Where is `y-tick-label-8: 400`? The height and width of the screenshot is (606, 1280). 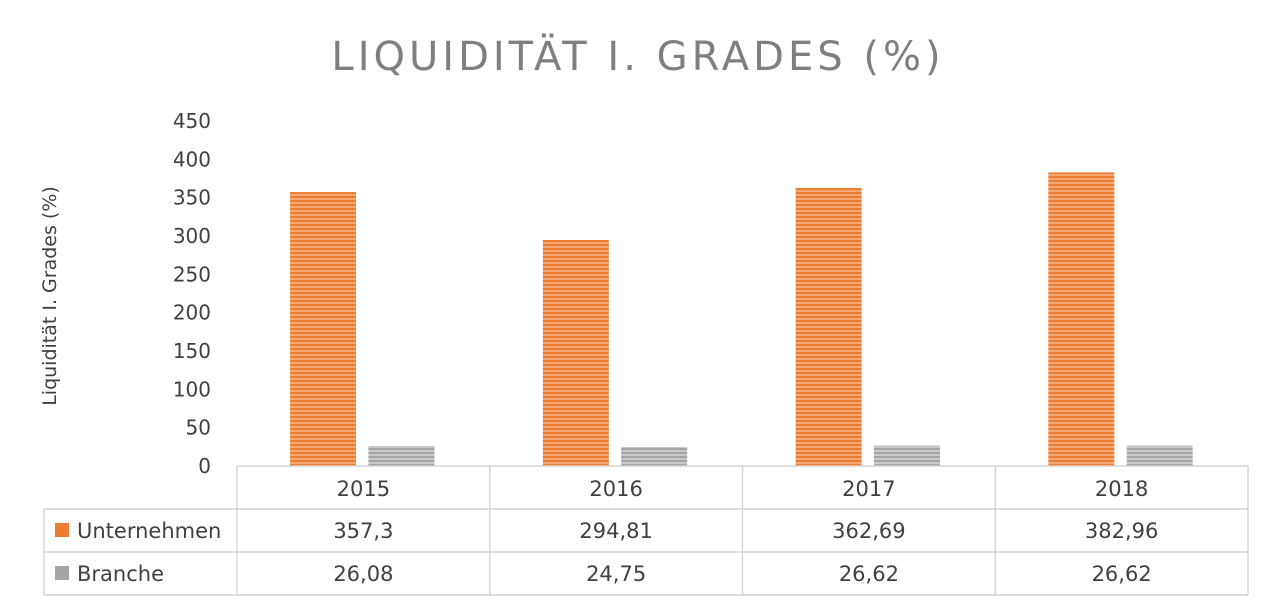 y-tick-label-8: 400 is located at coordinates (192, 159).